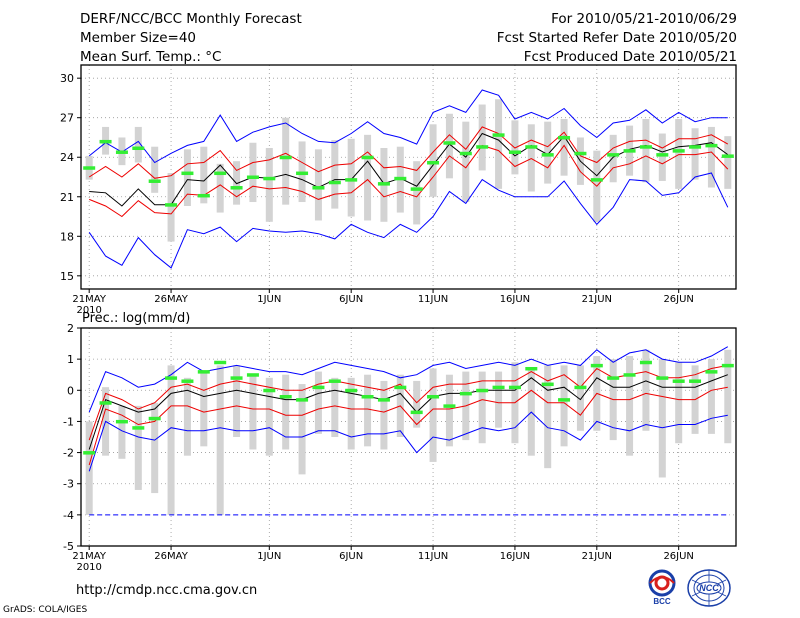 This screenshot has height=618, width=800. What do you see at coordinates (678, 299) in the screenshot?
I see `temp-xtick-label: 26JUN` at bounding box center [678, 299].